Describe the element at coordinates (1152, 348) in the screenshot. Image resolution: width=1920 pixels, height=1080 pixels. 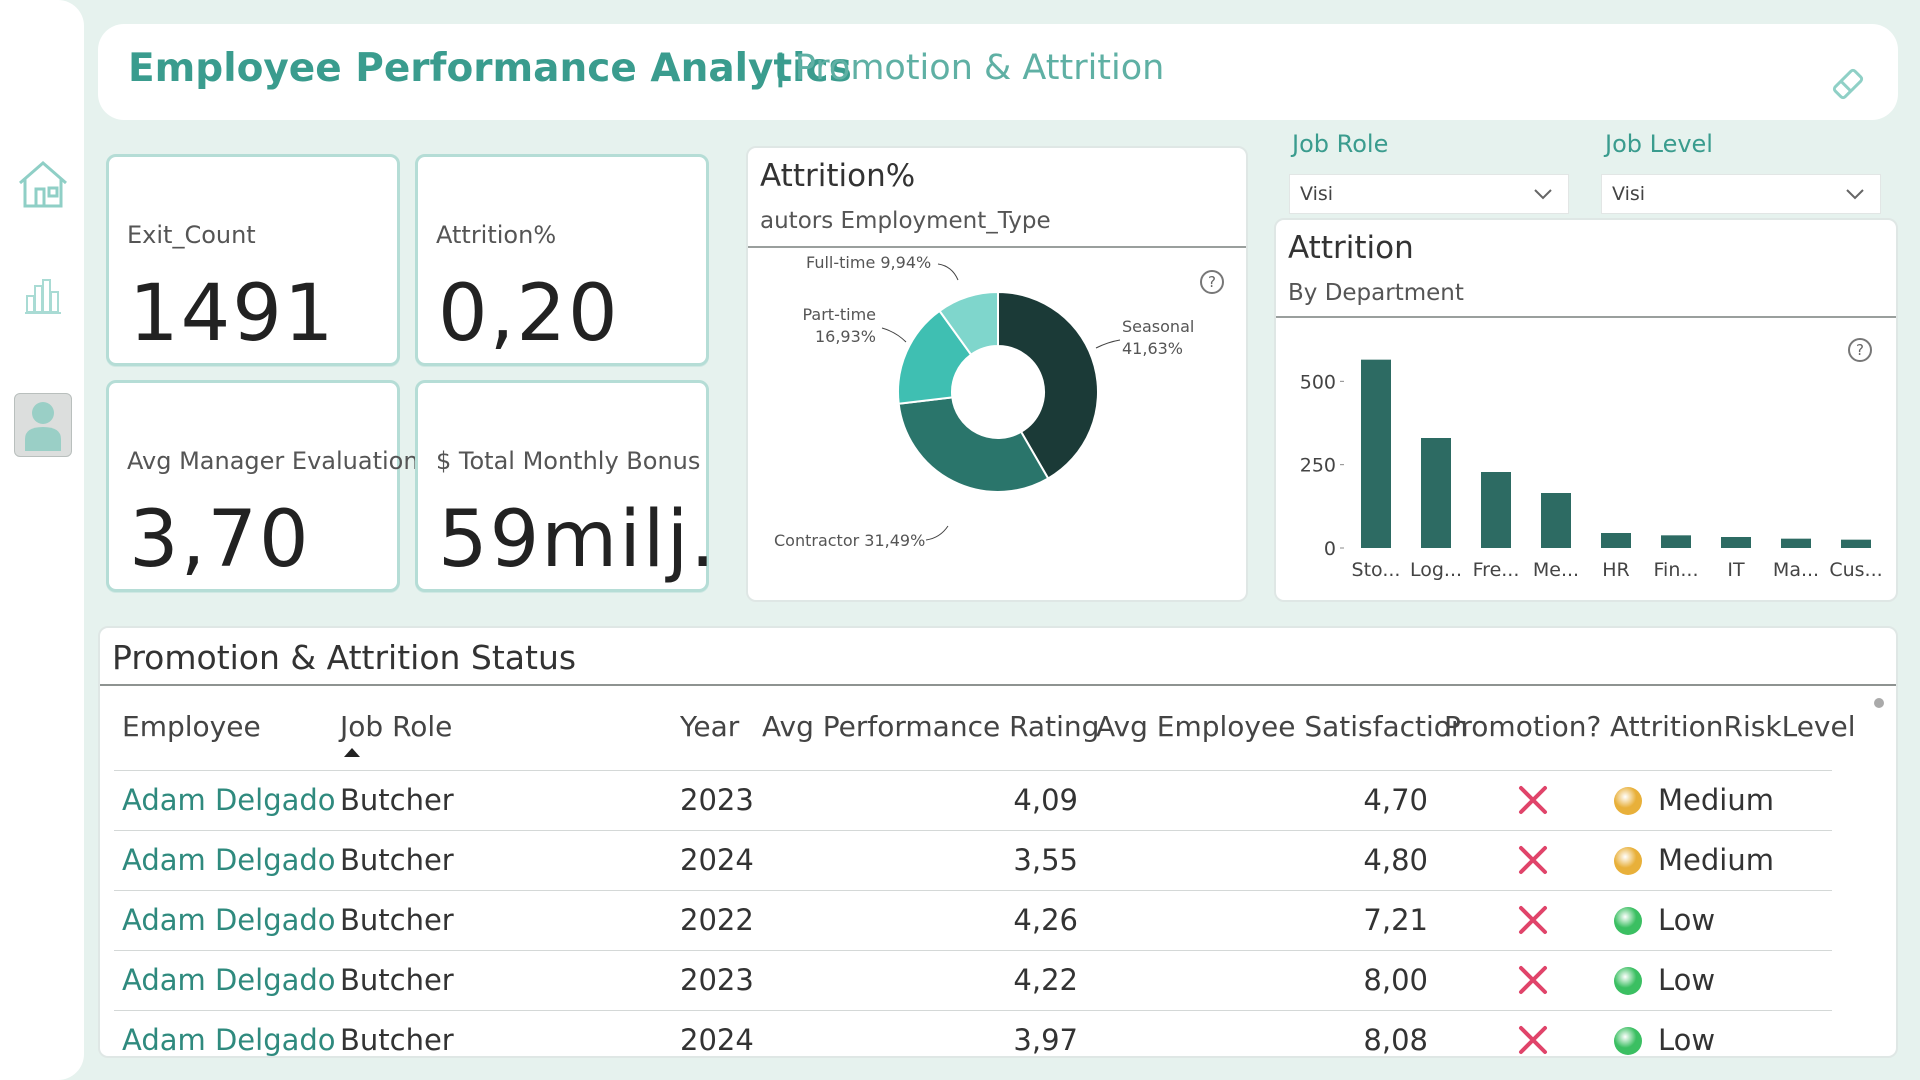
I see `donut-label-seasonal-value: 41,63%` at that location.